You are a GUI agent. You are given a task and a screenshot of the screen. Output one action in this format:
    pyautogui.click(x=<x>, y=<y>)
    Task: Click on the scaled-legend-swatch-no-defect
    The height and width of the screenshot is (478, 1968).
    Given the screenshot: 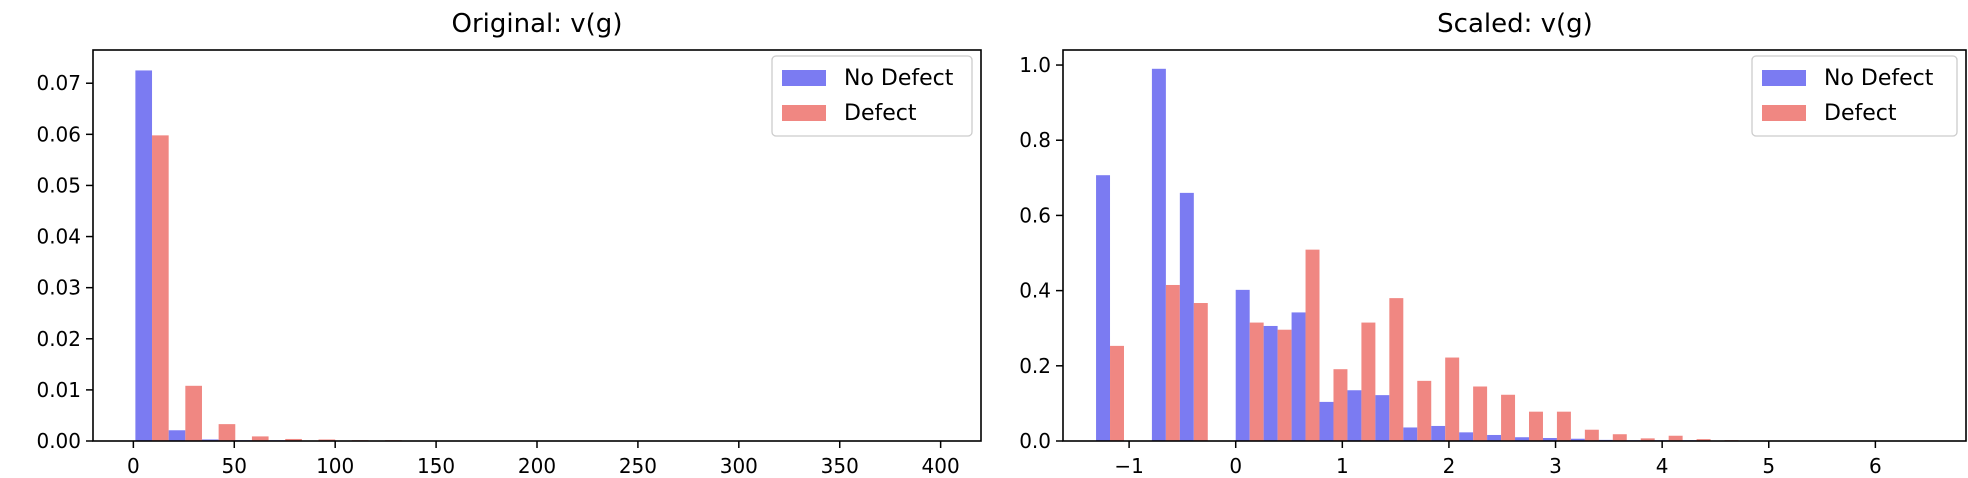 What is the action you would take?
    pyautogui.click(x=1784, y=78)
    